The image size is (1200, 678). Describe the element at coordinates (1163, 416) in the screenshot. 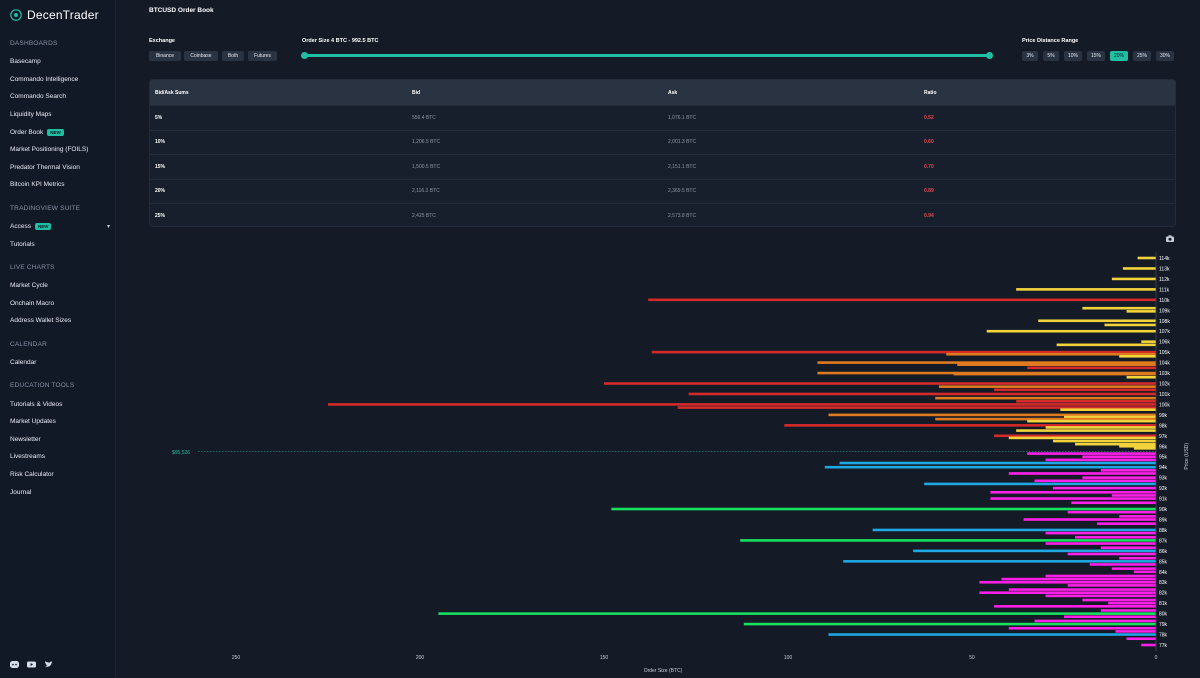

I see `price-tick-label: 99k` at that location.